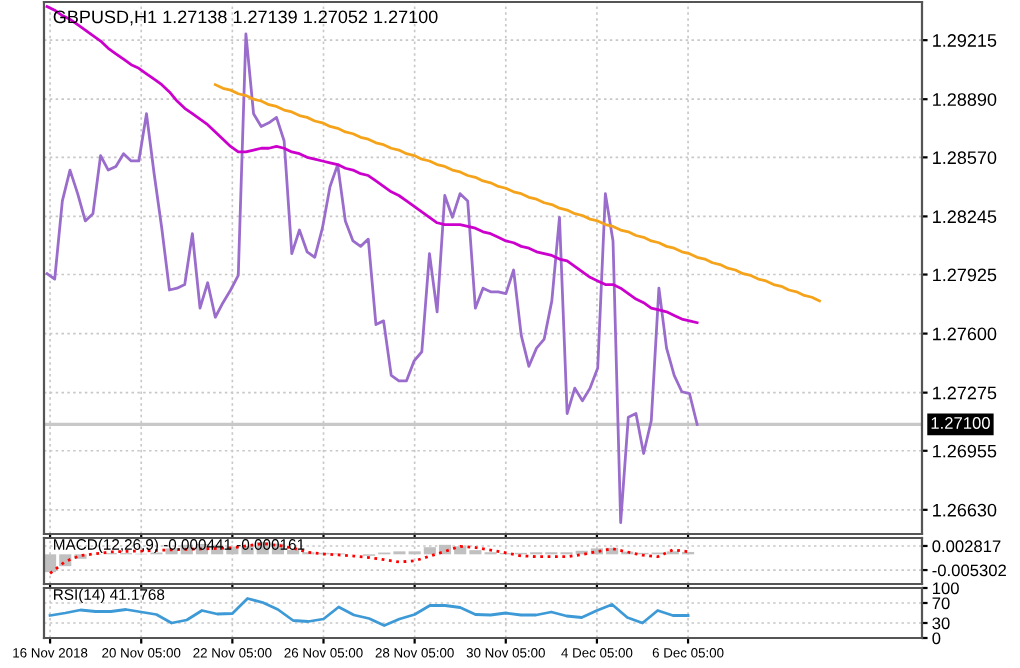  Describe the element at coordinates (965, 158) in the screenshot. I see `y-tick-label: 1.28570` at that location.